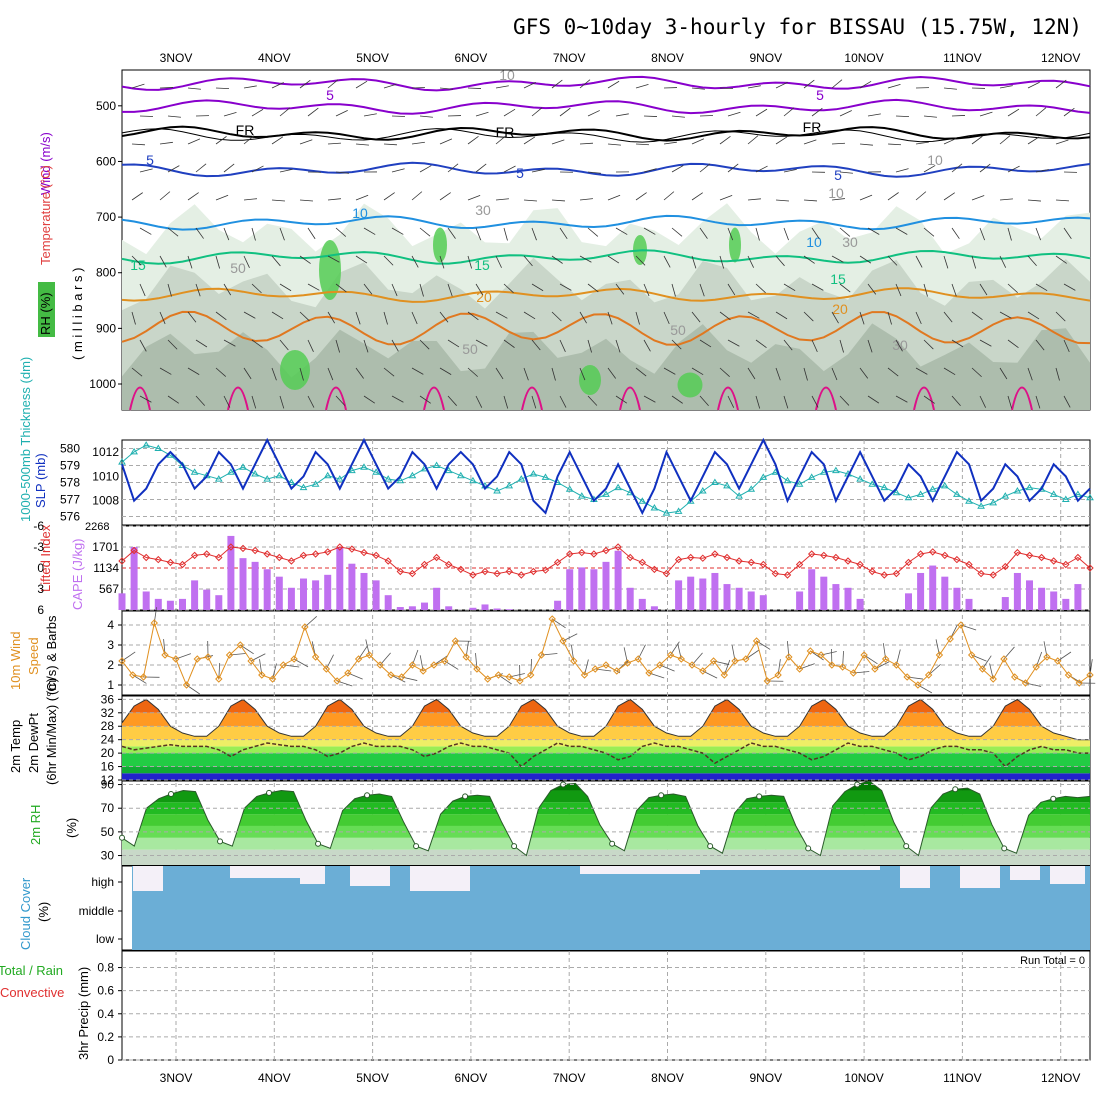 This screenshot has height=1100, width=1100. What do you see at coordinates (1009, 653) in the screenshot?
I see `wind10-barb` at bounding box center [1009, 653].